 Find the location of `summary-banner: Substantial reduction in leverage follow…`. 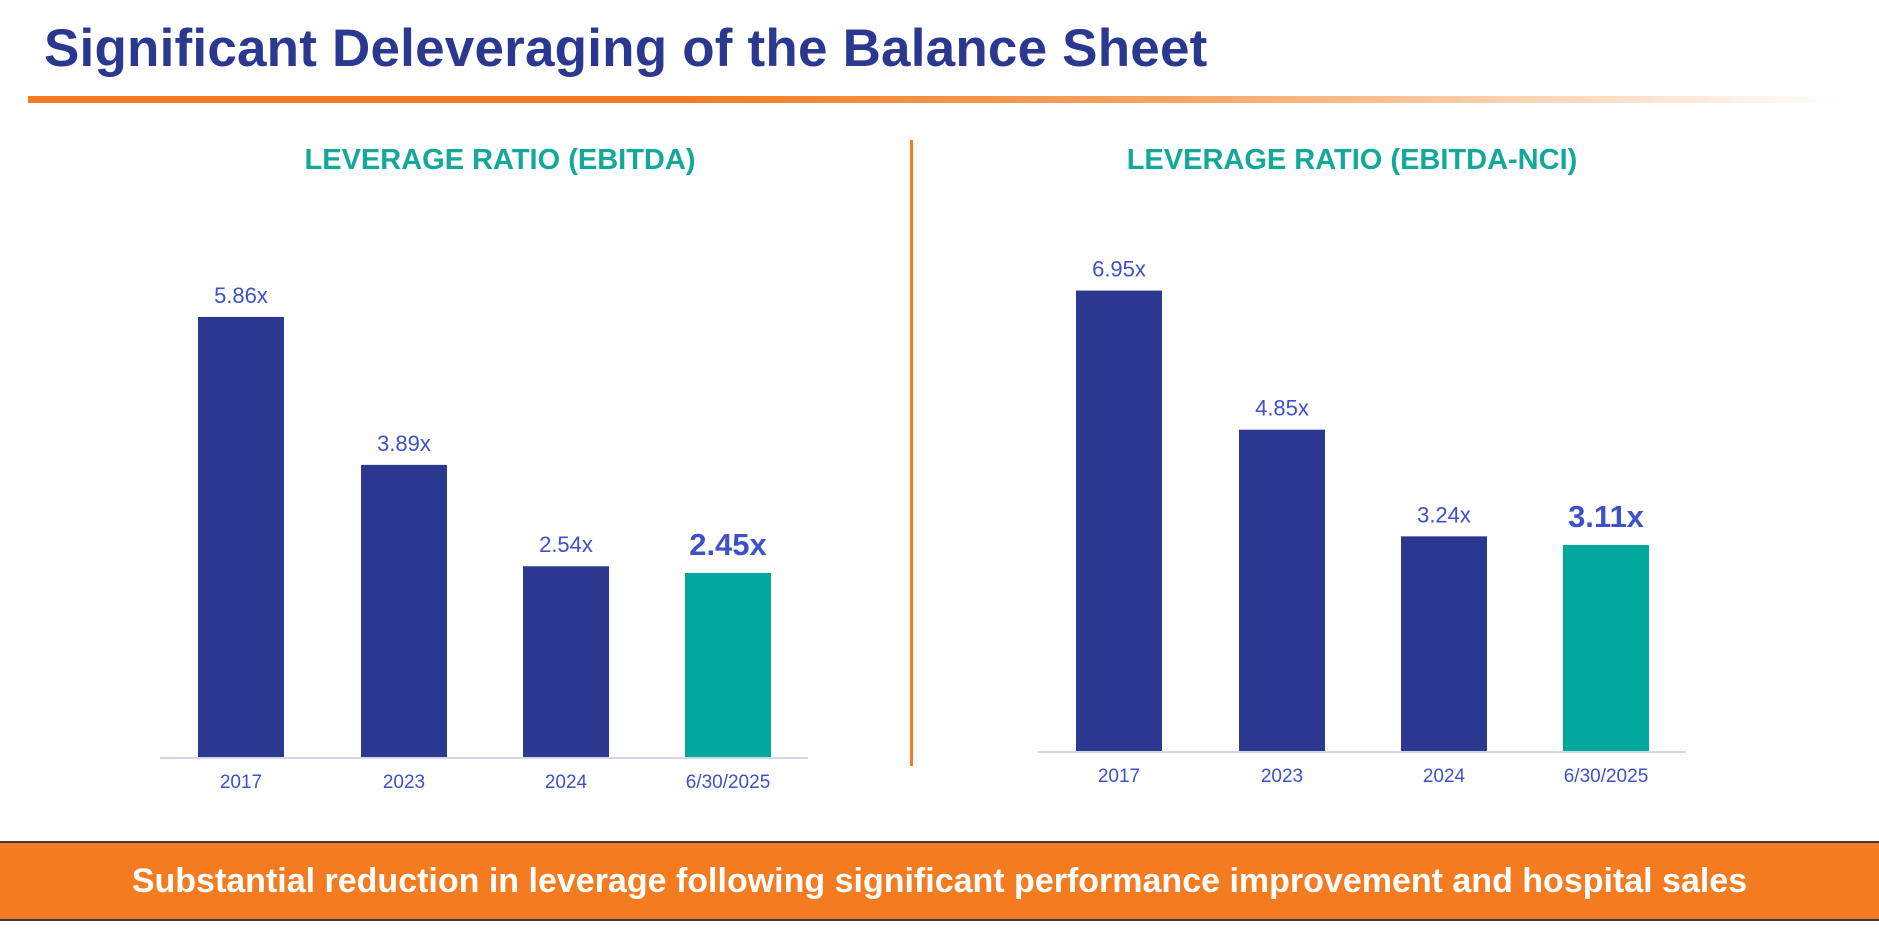

summary-banner: Substantial reduction in leverage follow… is located at coordinates (939, 881).